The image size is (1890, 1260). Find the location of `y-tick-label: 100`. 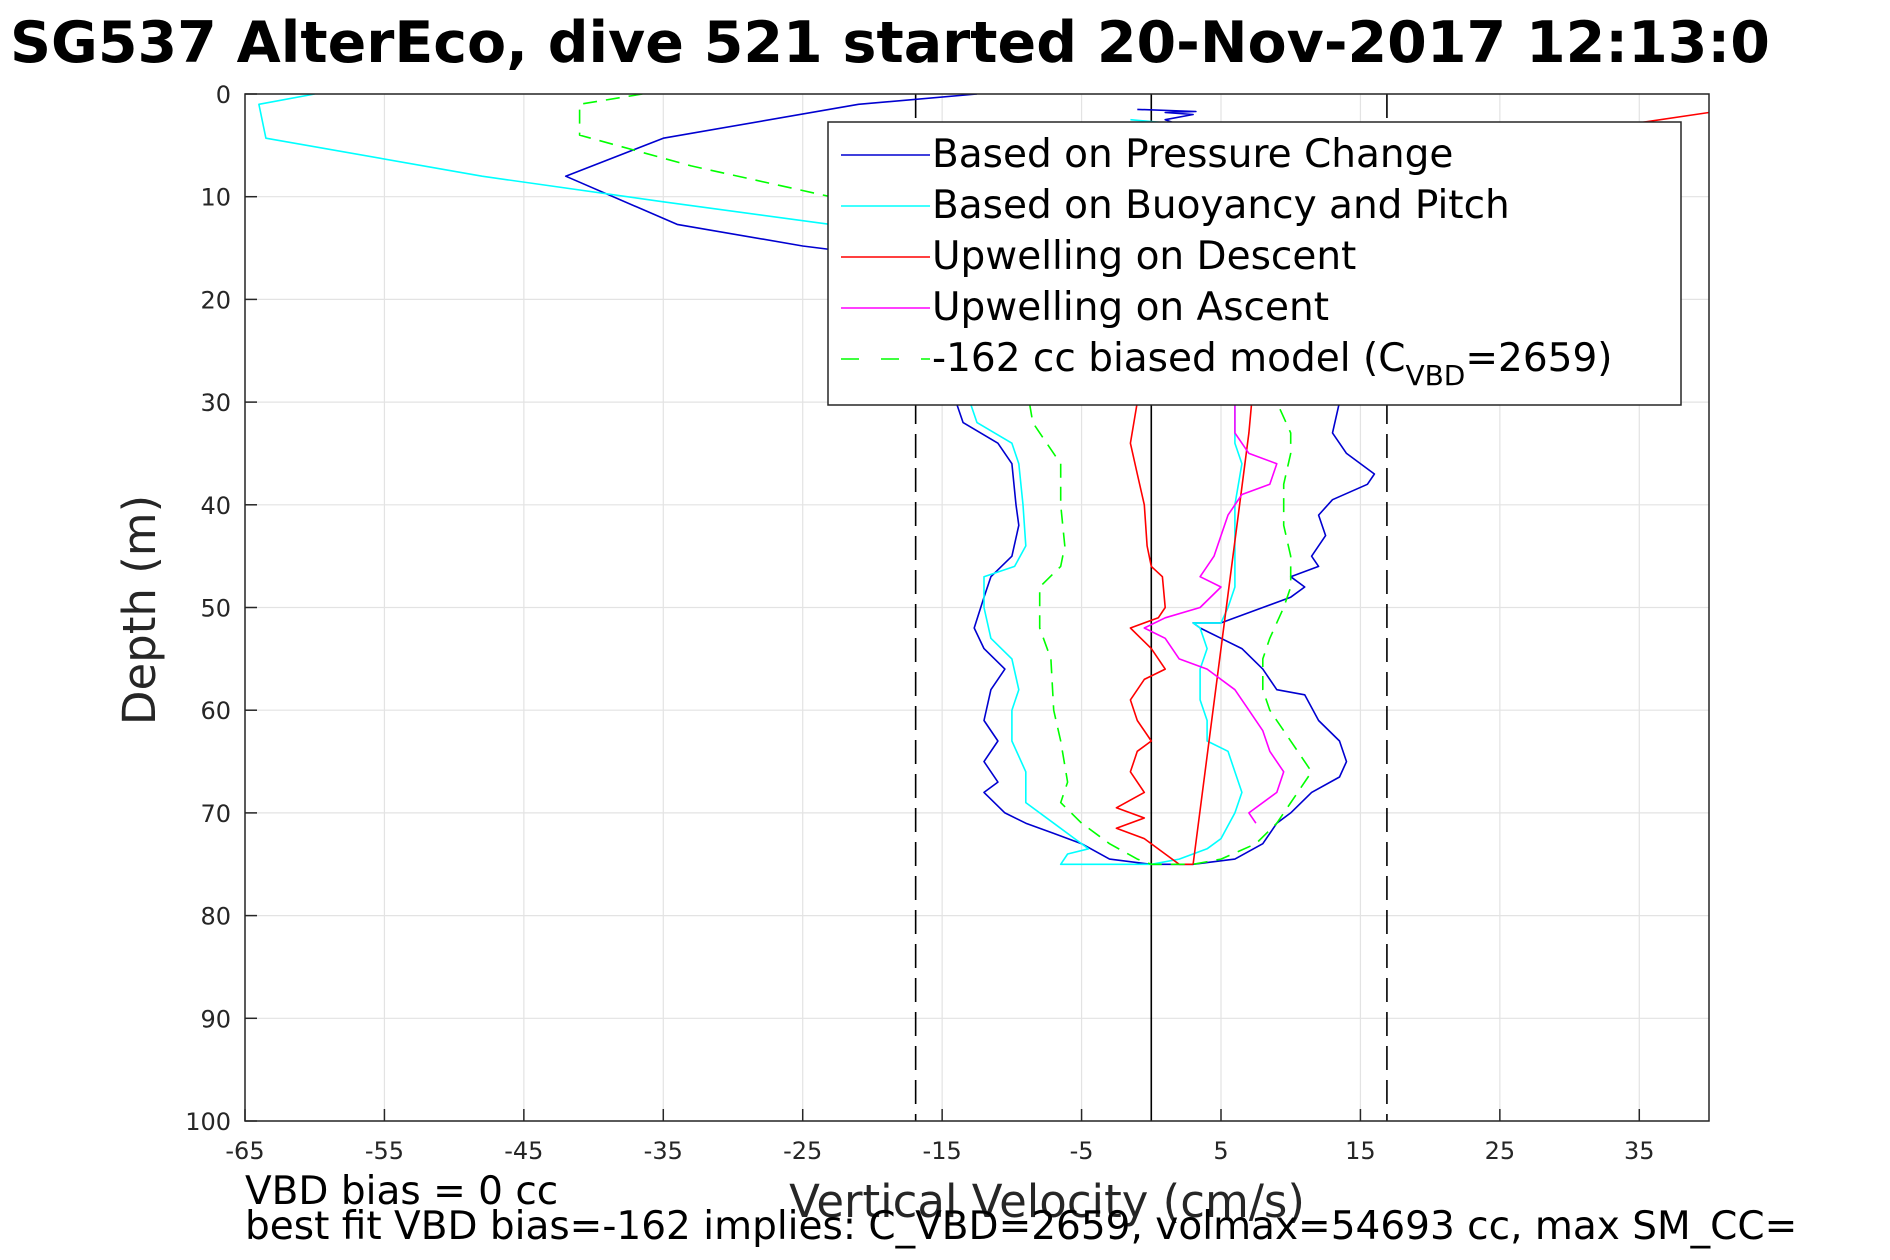

y-tick-label: 100 is located at coordinates (208, 1122).